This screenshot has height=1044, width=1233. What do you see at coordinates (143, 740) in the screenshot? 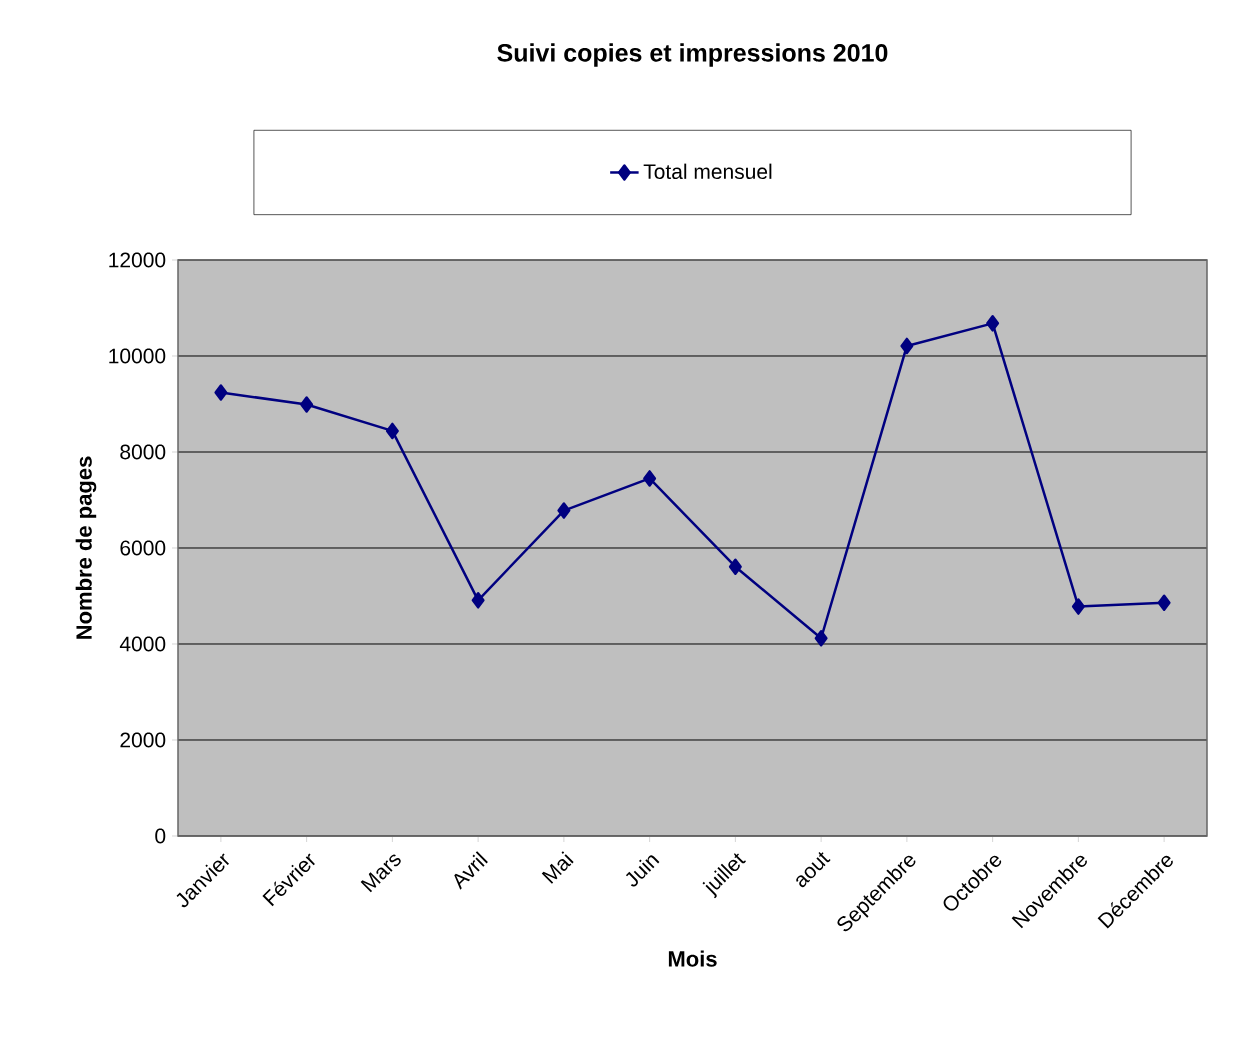
I see `y-tick-label: 2000` at bounding box center [143, 740].